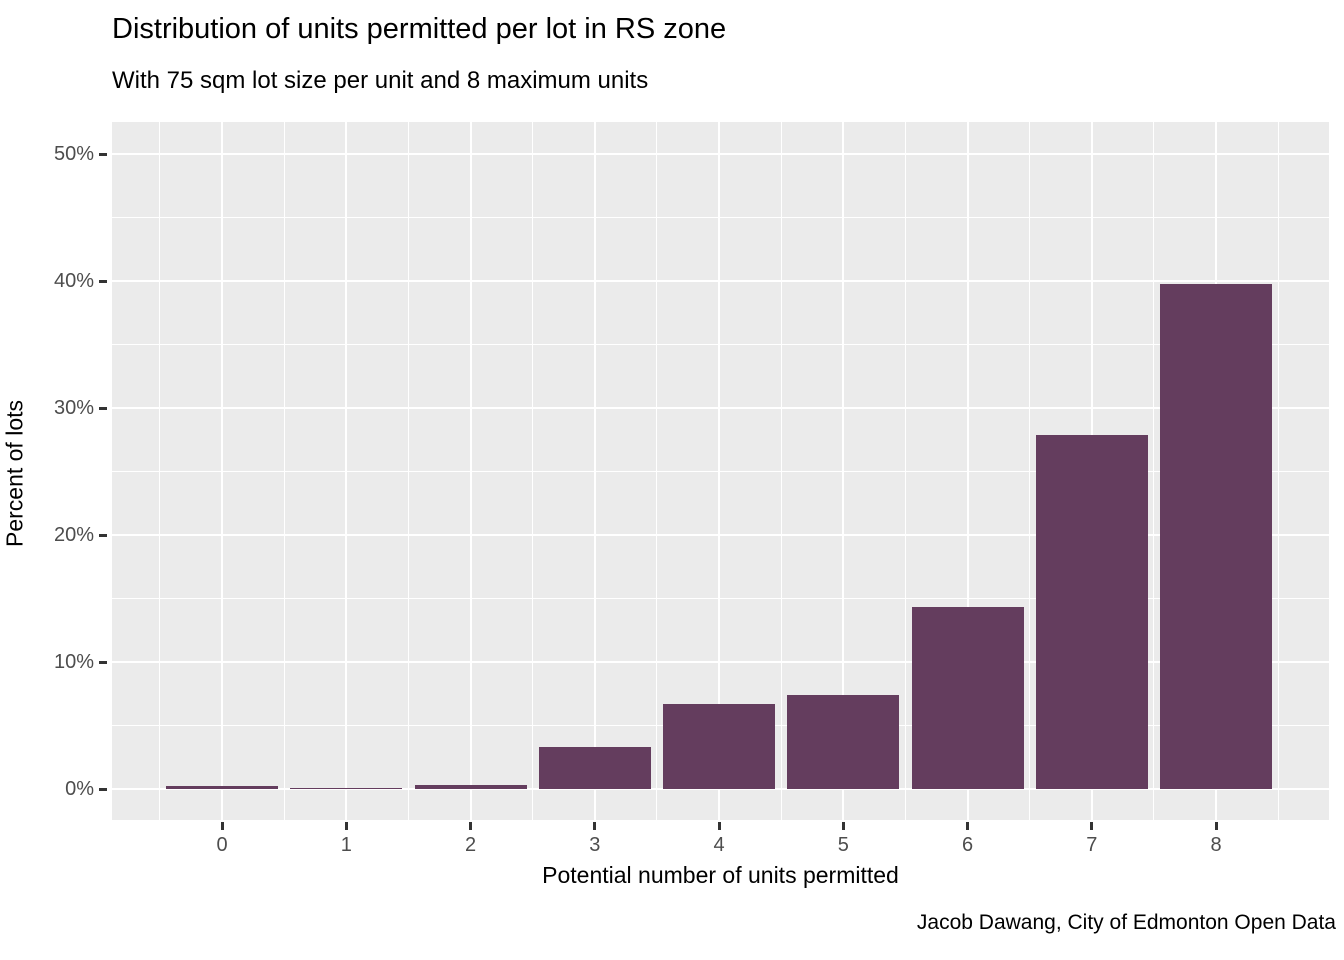 The height and width of the screenshot is (960, 1344). Describe the element at coordinates (967, 845) in the screenshot. I see `x-tick-label: 6` at that location.